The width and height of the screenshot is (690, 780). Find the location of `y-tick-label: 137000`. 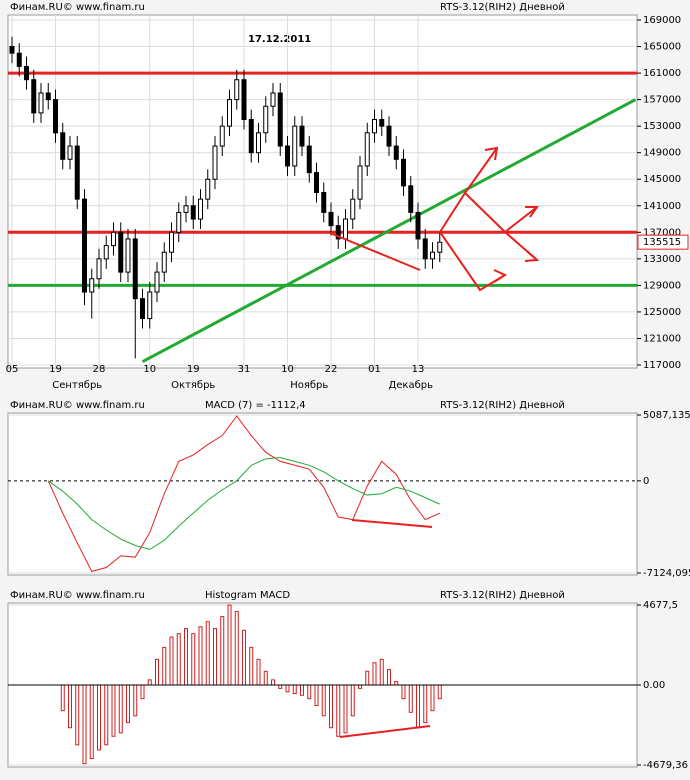

y-tick-label: 137000 is located at coordinates (662, 232).